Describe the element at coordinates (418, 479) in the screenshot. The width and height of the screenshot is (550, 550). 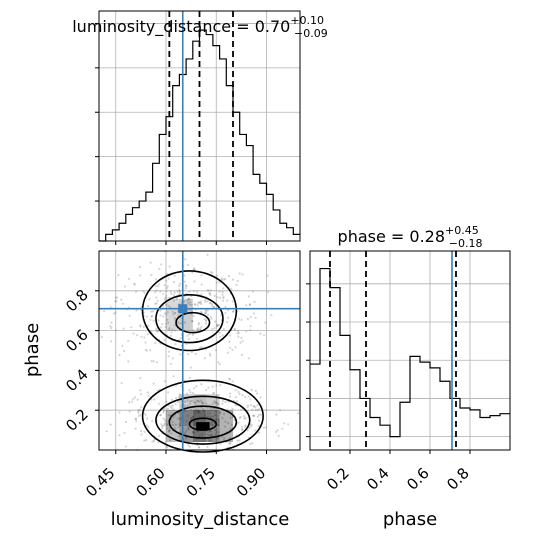
I see `x-tick-label: 0.6` at that location.